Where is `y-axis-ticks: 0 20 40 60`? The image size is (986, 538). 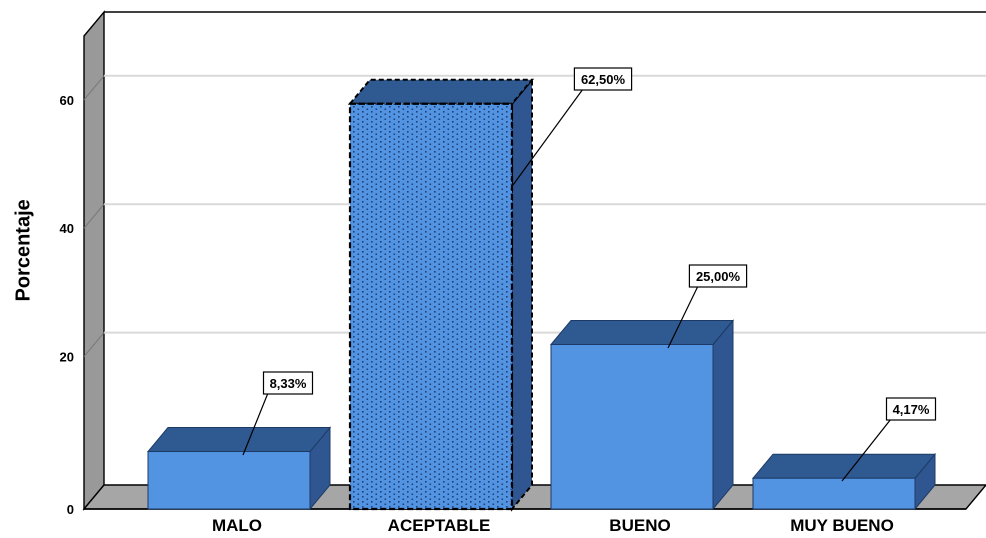 y-axis-ticks: 0 20 40 60 is located at coordinates (67, 305).